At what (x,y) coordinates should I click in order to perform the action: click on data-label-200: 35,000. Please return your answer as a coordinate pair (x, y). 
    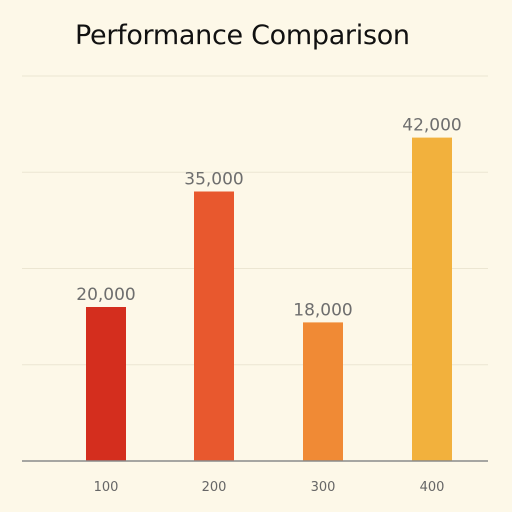
    Looking at the image, I should click on (213, 180).